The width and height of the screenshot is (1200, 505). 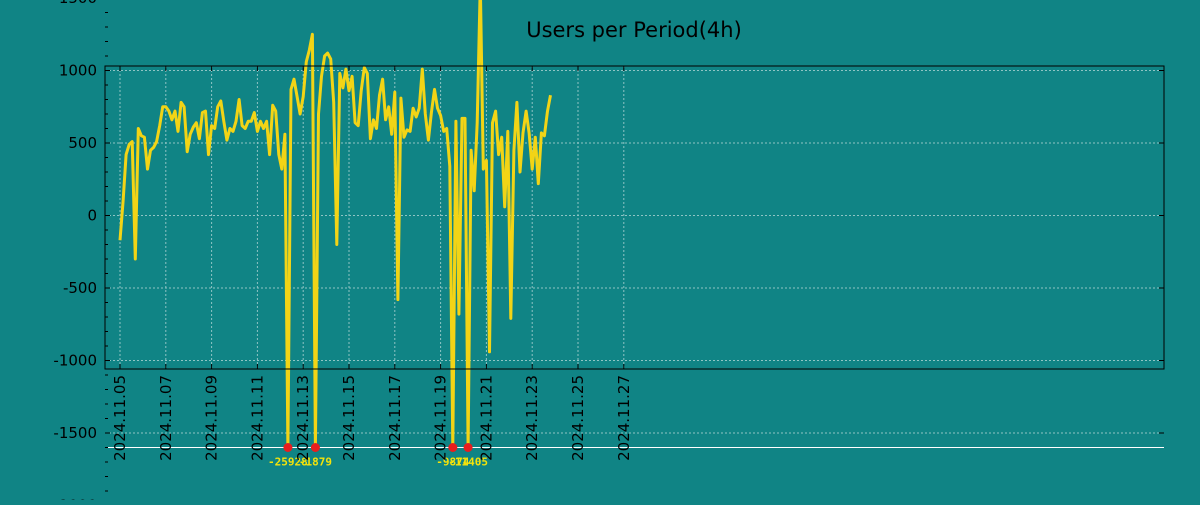 I want to click on y-tick-label: -1000, so click(x=75, y=361).